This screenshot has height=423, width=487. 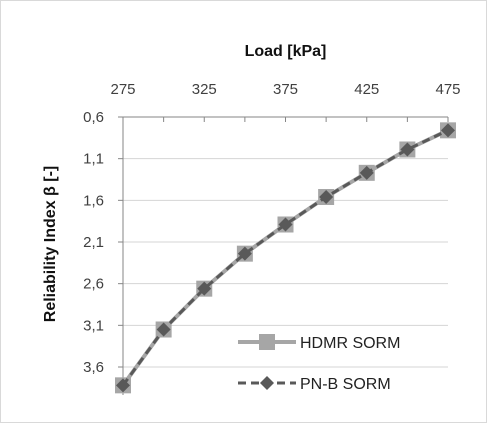 I want to click on x-tick-label: 375, so click(x=285, y=89).